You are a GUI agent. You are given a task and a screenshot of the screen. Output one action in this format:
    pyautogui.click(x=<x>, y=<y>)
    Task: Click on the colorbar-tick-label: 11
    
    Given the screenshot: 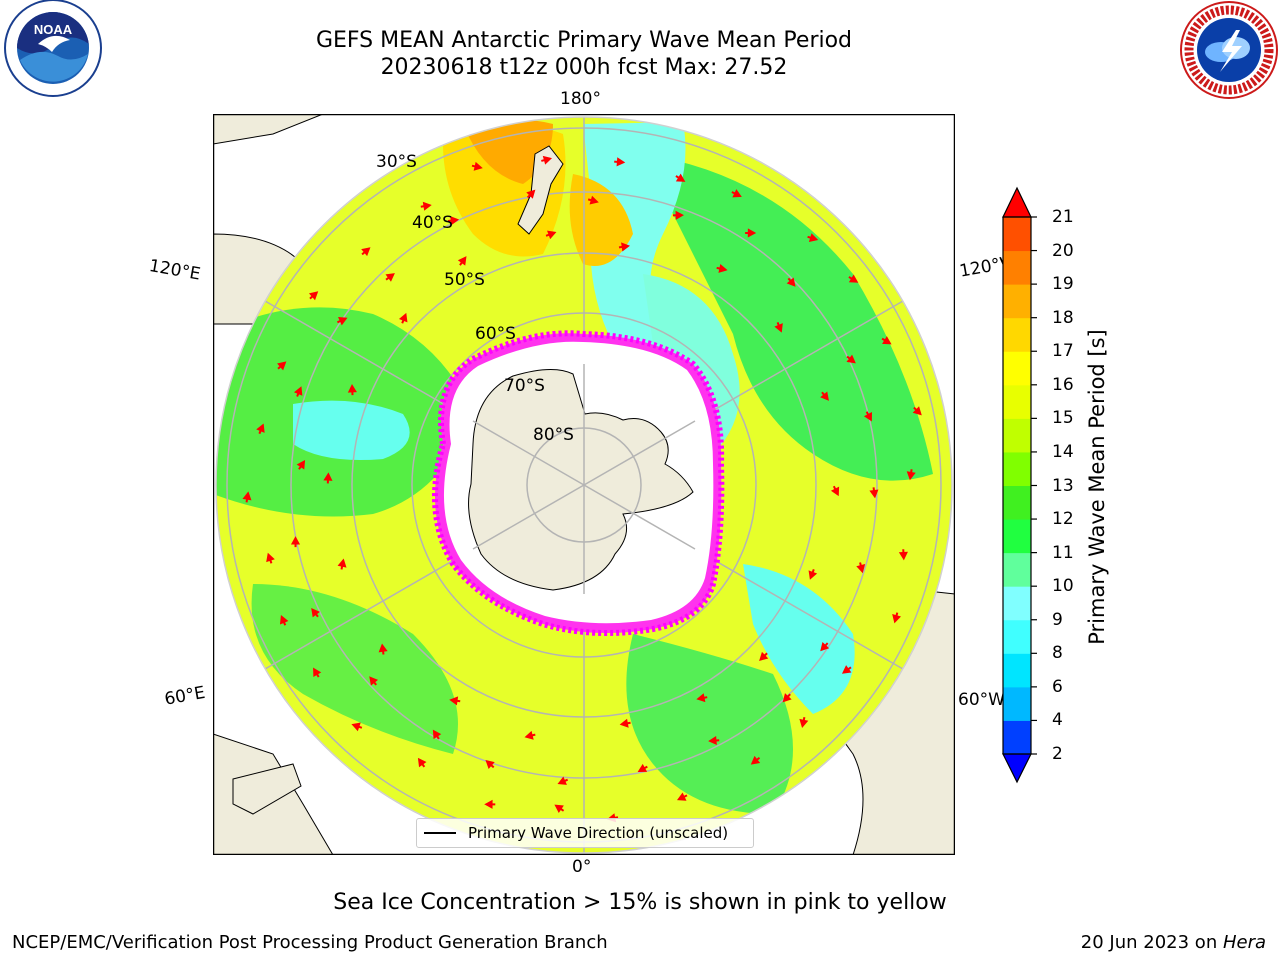 What is the action you would take?
    pyautogui.click(x=1063, y=552)
    